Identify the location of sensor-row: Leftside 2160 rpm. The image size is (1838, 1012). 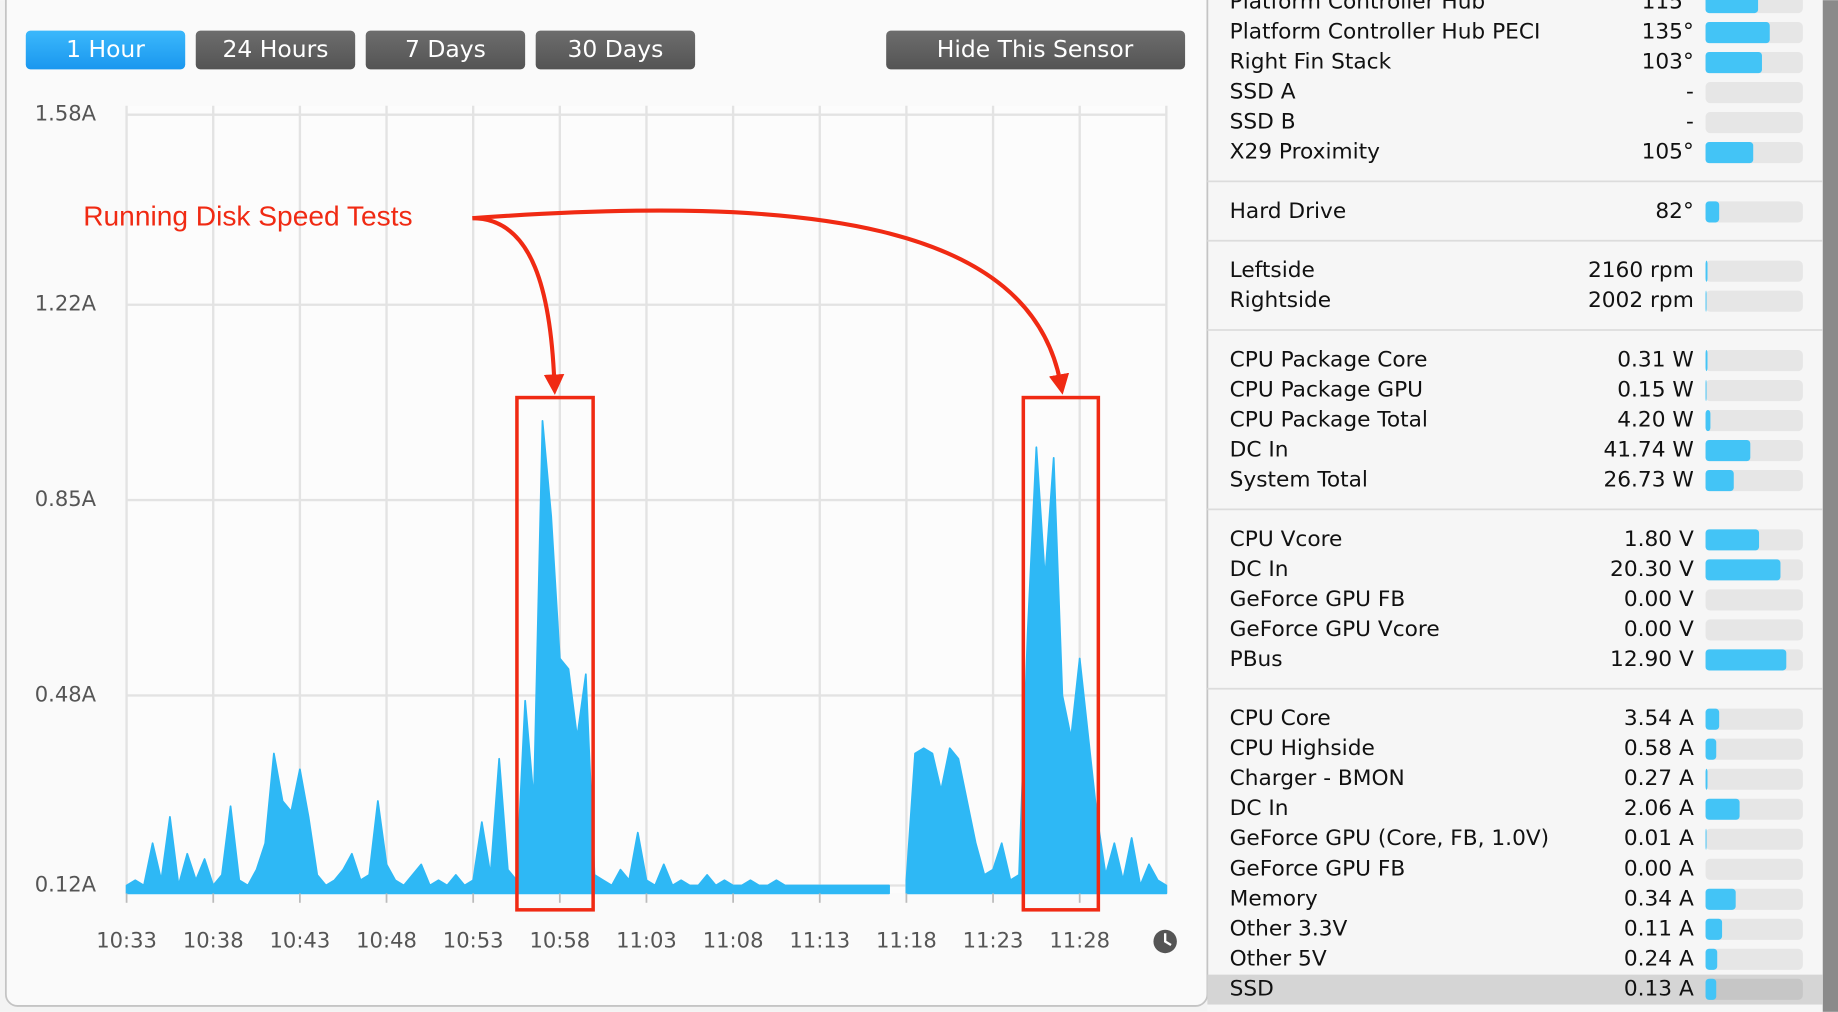
(1516, 270).